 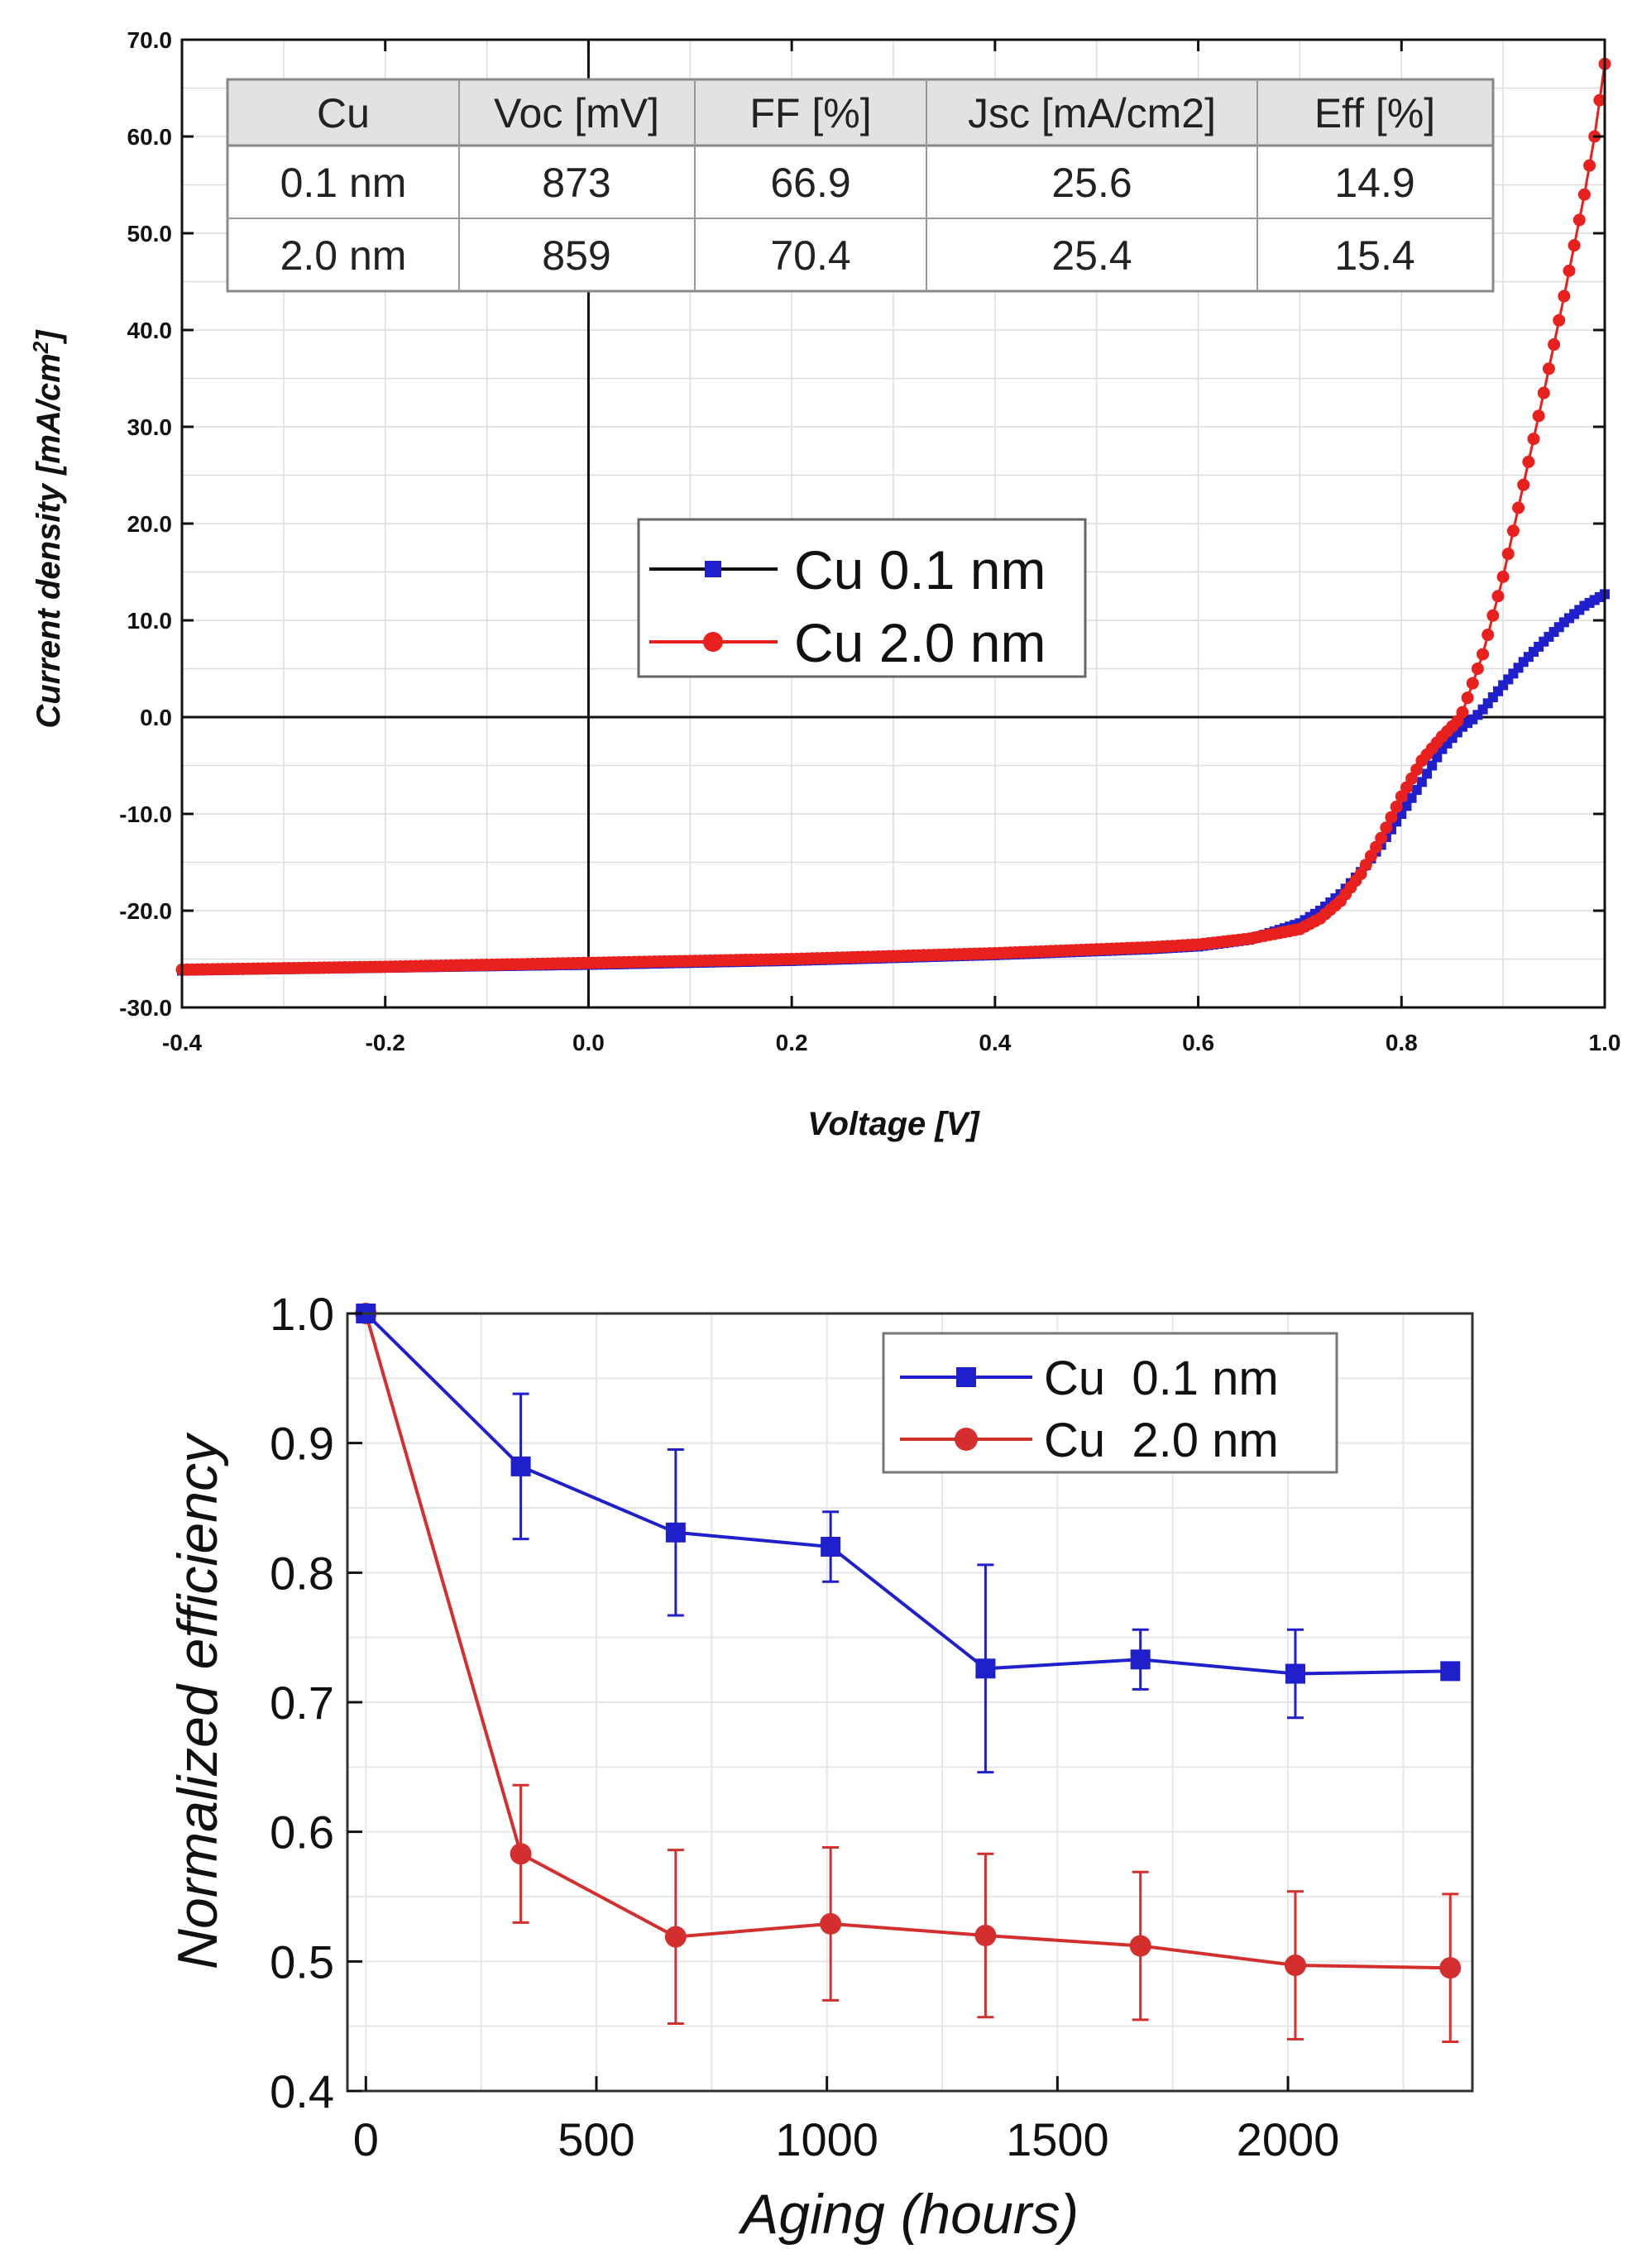 What do you see at coordinates (302, 1703) in the screenshot?
I see `y-tick-label: 0.7` at bounding box center [302, 1703].